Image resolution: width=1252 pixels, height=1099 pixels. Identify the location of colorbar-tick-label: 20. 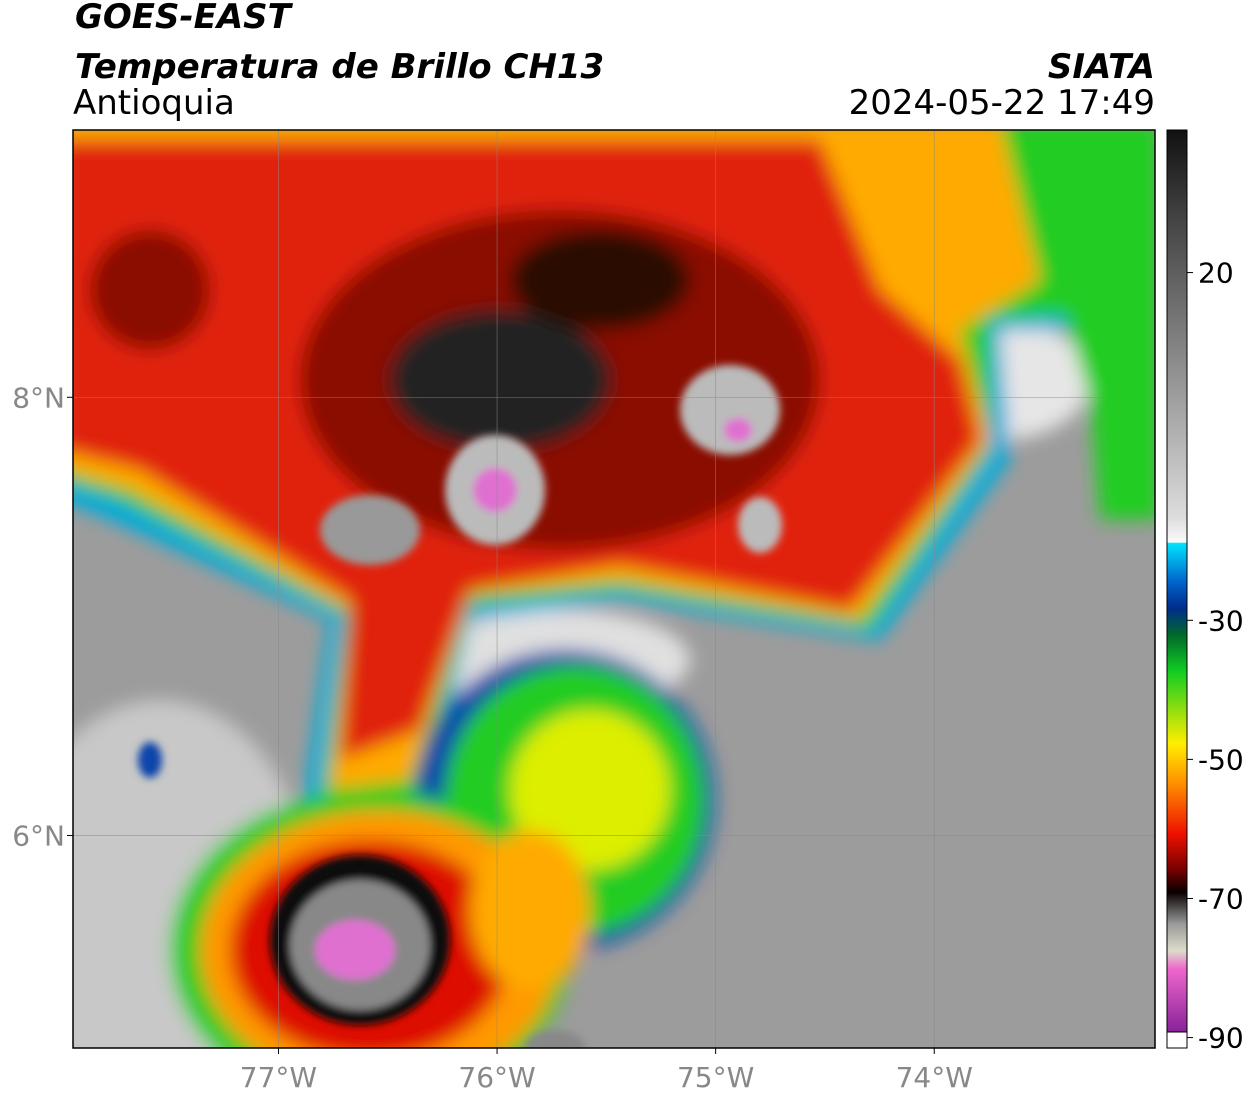
(1216, 273).